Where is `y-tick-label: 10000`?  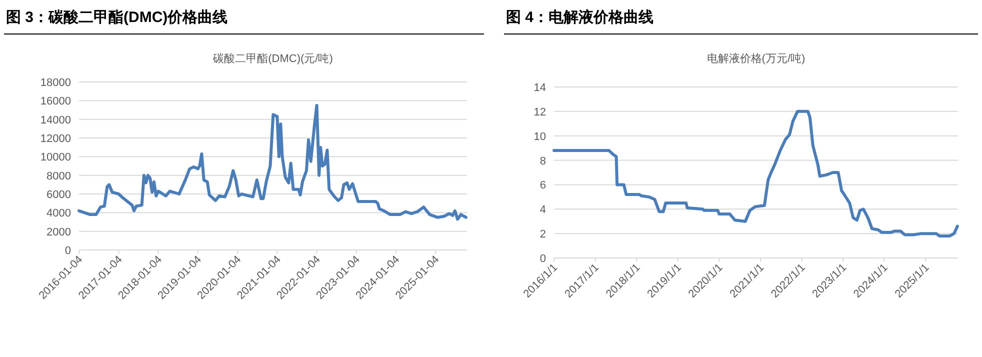 y-tick-label: 10000 is located at coordinates (55, 158).